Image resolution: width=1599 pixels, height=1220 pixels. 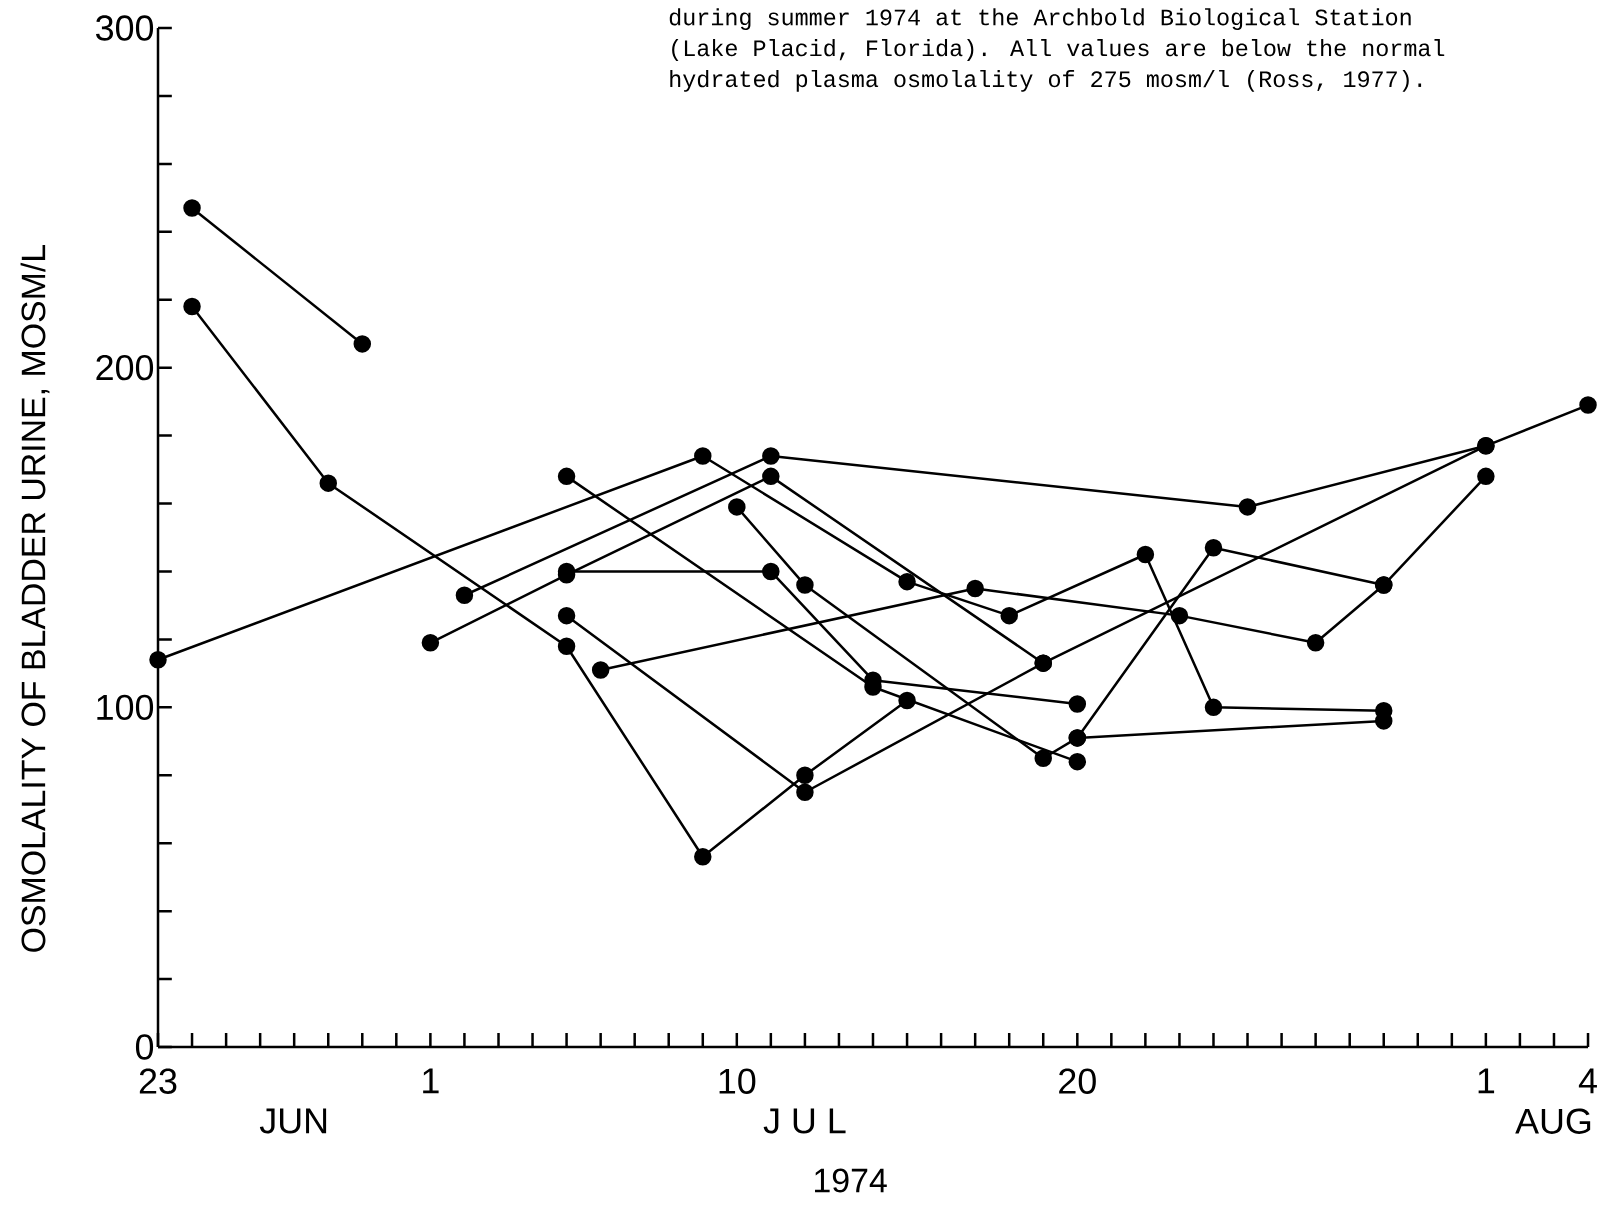 What do you see at coordinates (1587, 1081) in the screenshot?
I see `x-tick-label: 4` at bounding box center [1587, 1081].